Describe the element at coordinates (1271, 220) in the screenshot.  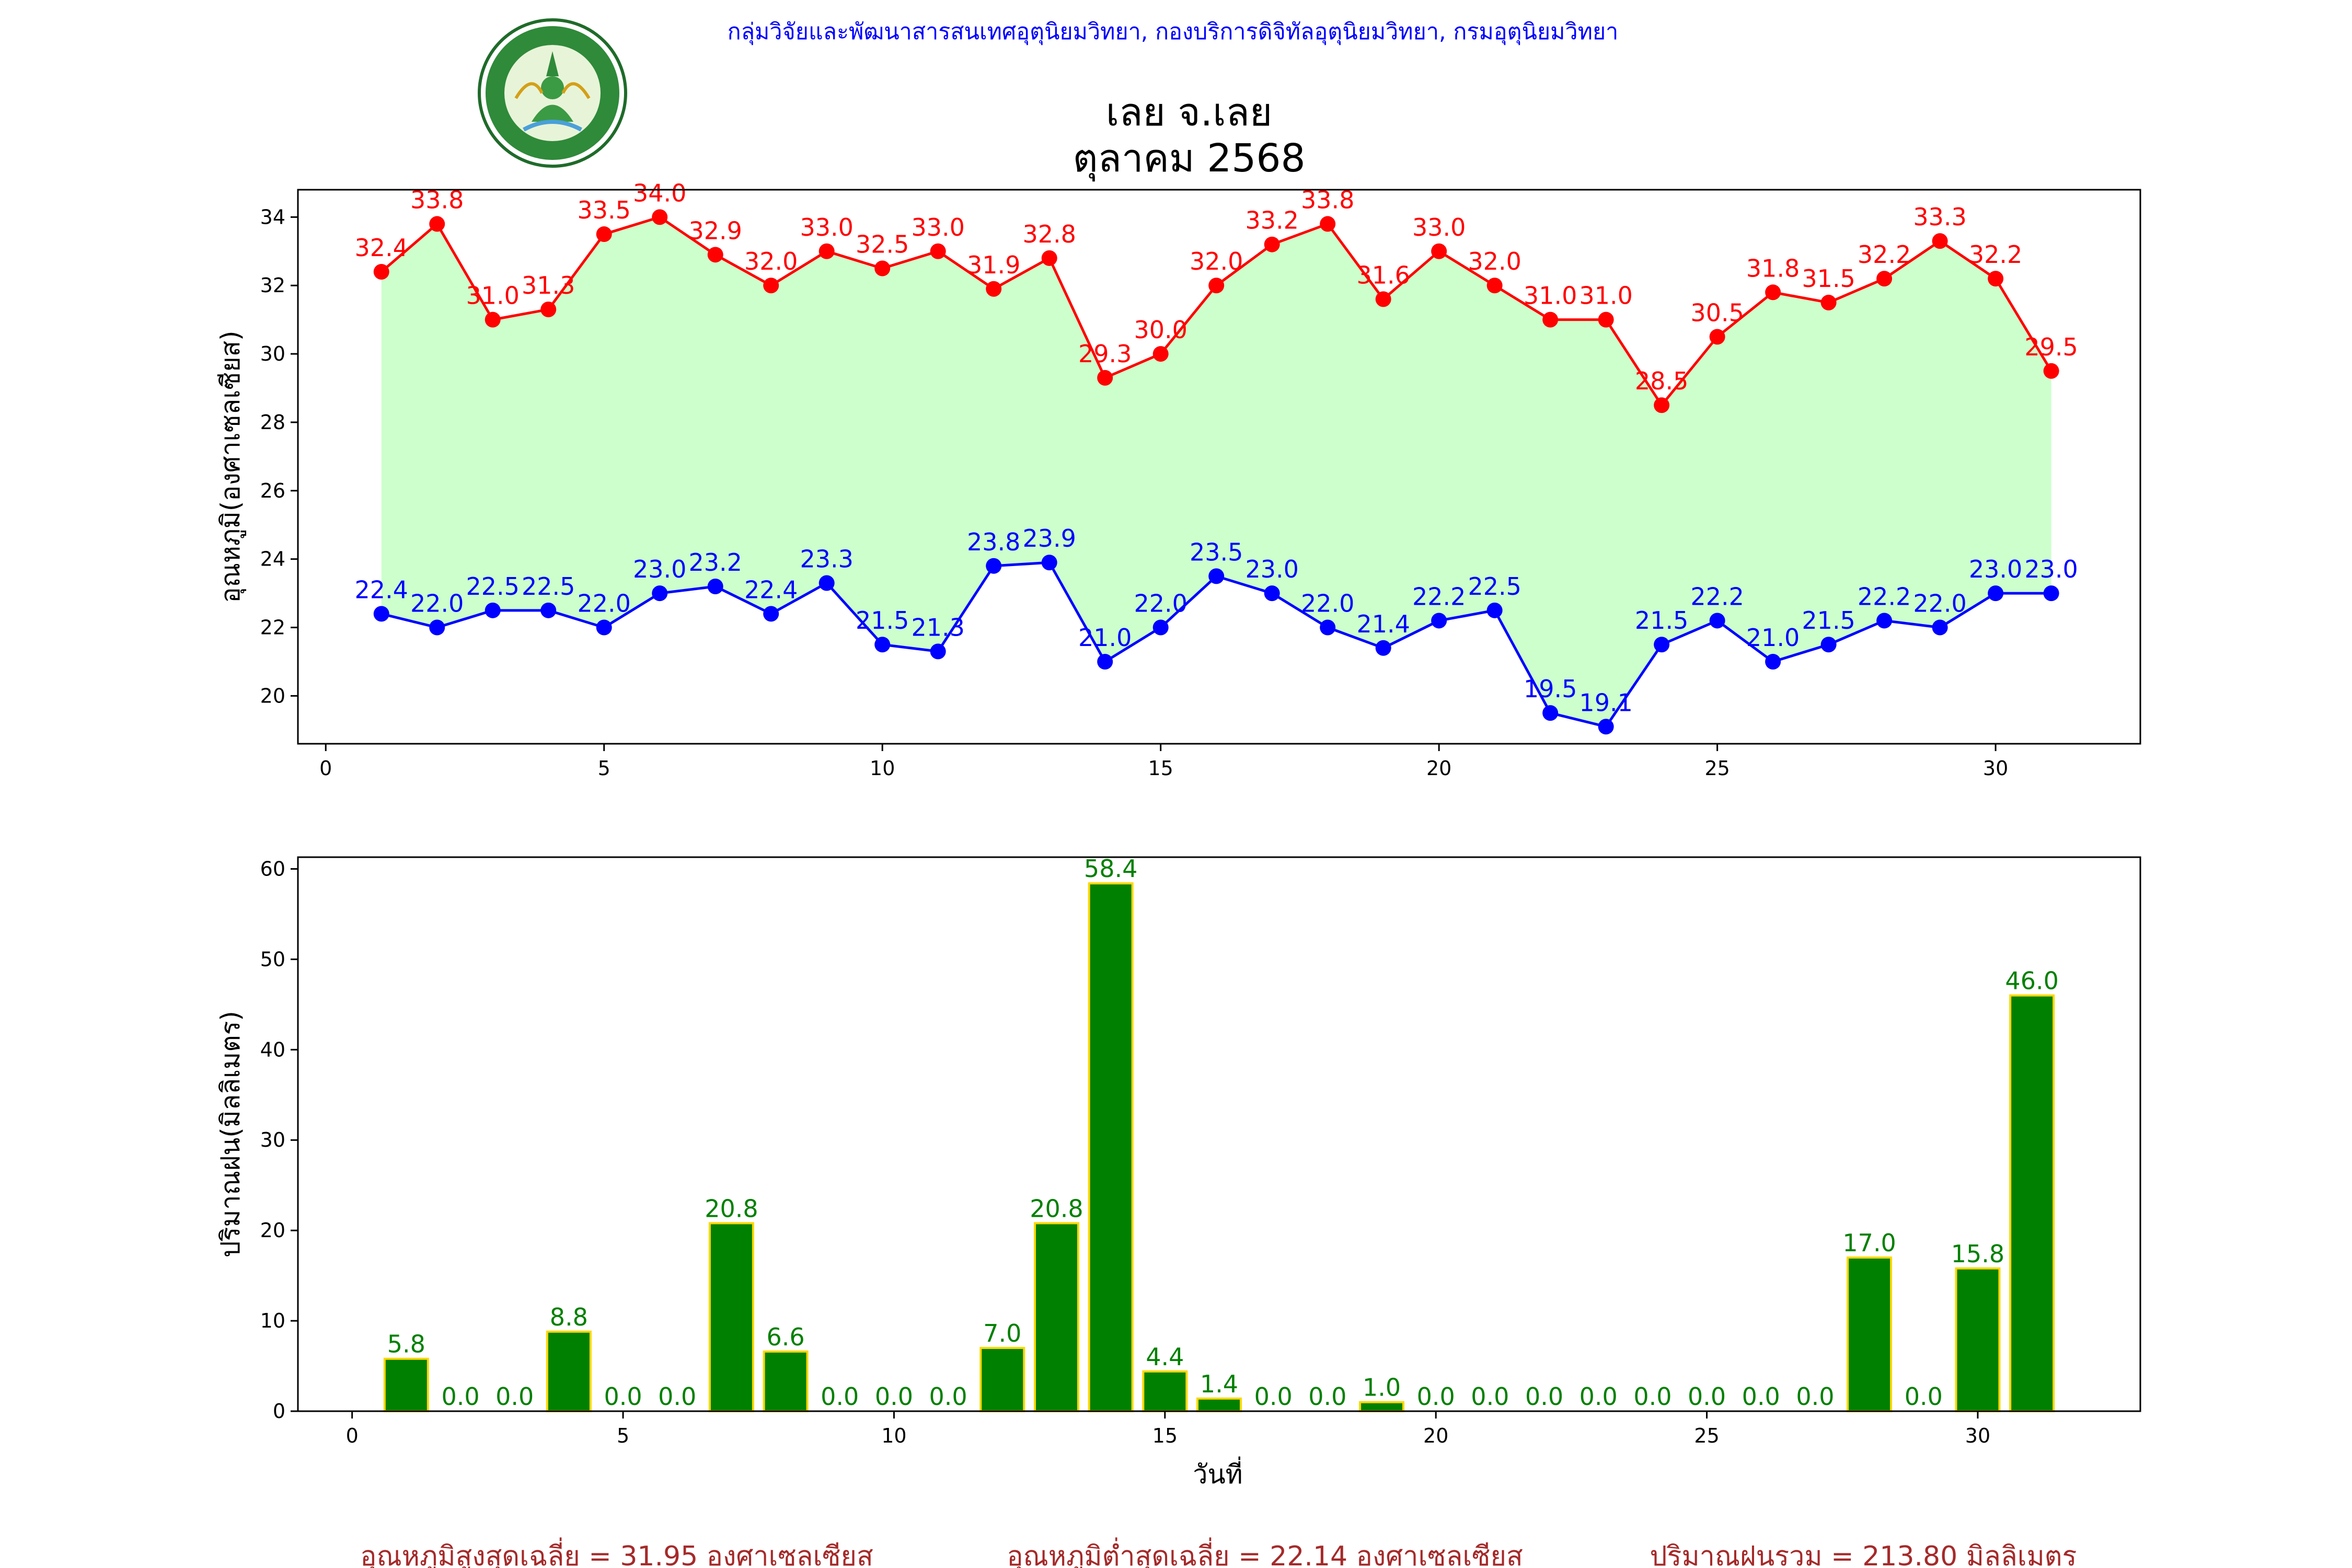
I see `max-temperature-label: 33.2` at that location.